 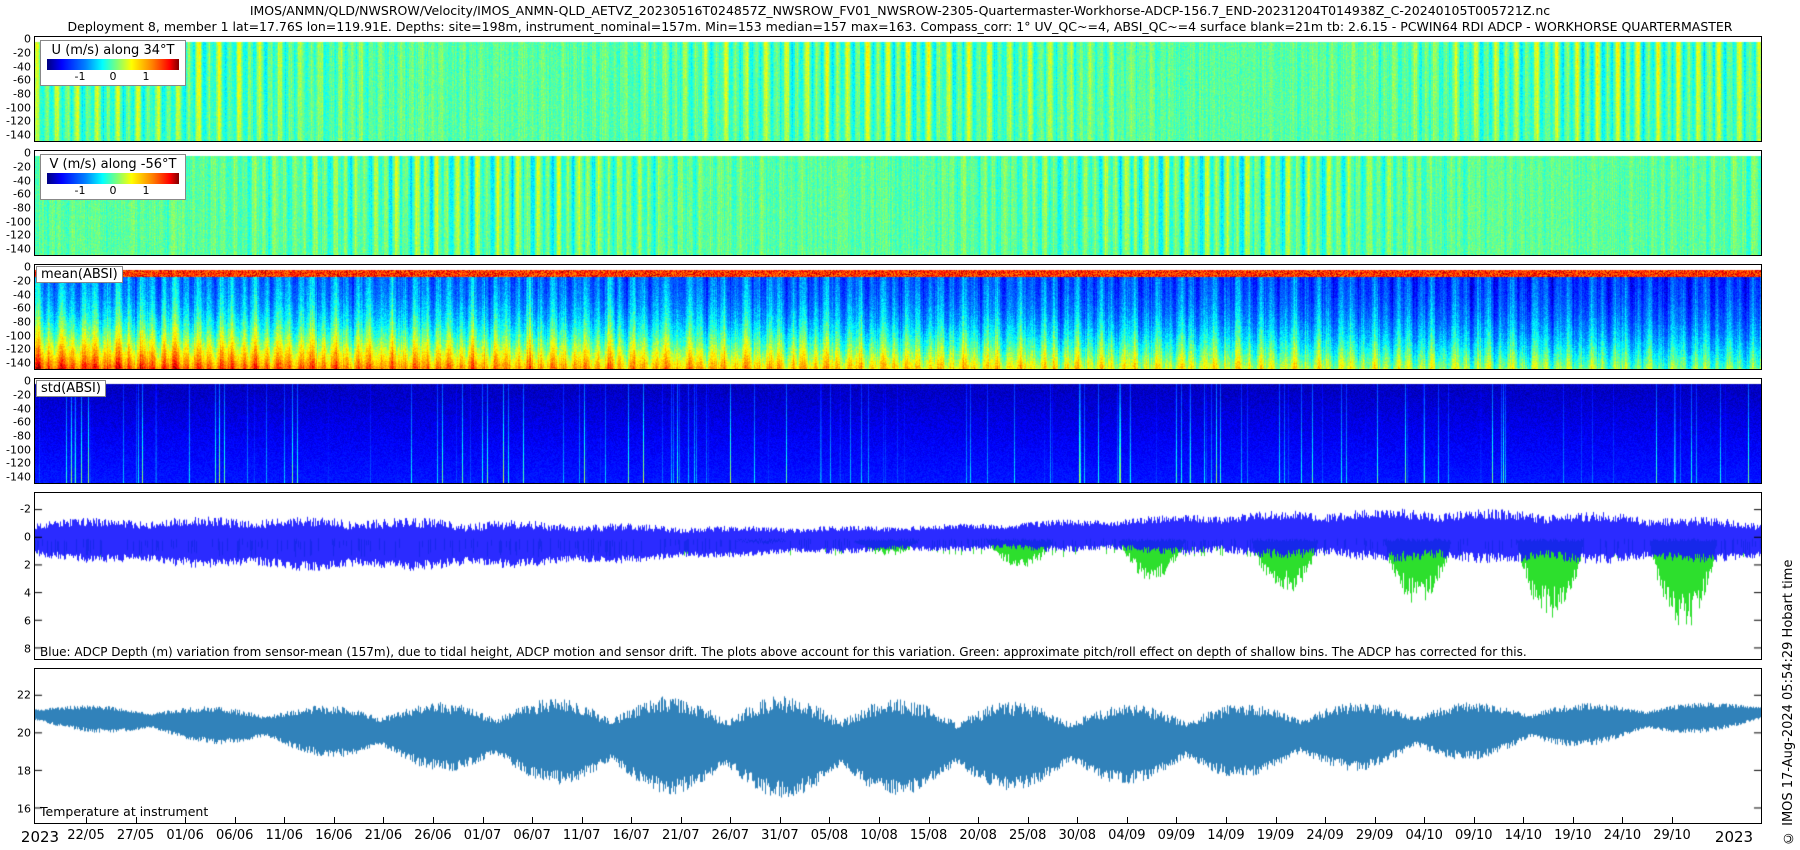 What do you see at coordinates (1672, 835) in the screenshot?
I see `x-axis-tick-label: 29/10` at bounding box center [1672, 835].